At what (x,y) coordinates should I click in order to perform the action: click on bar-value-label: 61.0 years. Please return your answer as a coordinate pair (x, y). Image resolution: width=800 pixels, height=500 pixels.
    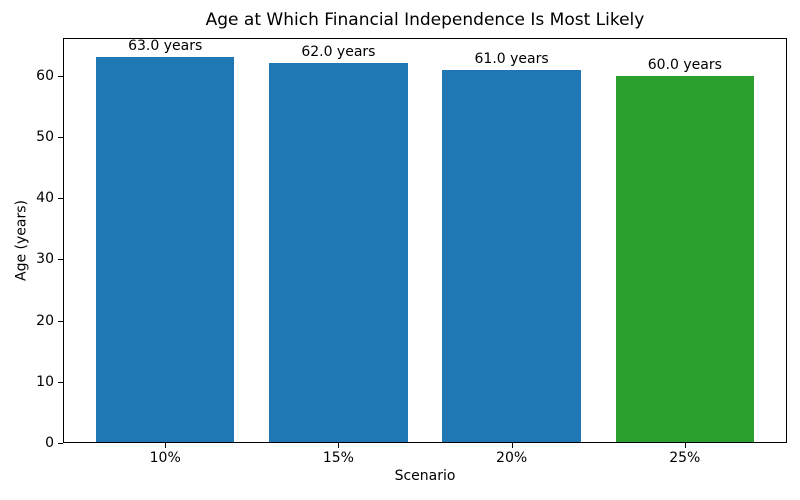
    Looking at the image, I should click on (511, 58).